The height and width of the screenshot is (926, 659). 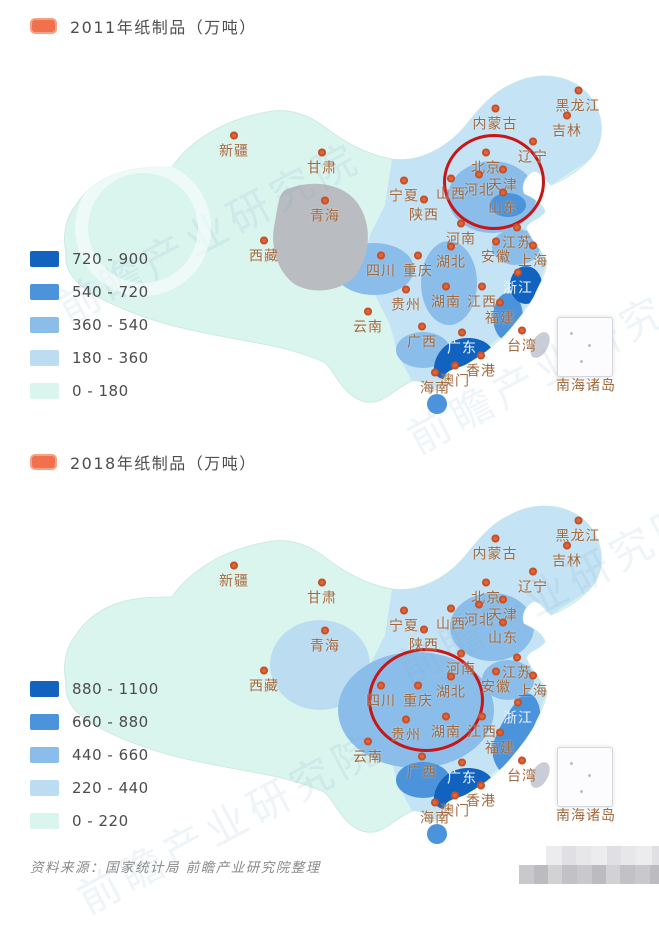 I want to click on map-title-2018: 2018年纸制品（万吨）, so click(x=163, y=463).